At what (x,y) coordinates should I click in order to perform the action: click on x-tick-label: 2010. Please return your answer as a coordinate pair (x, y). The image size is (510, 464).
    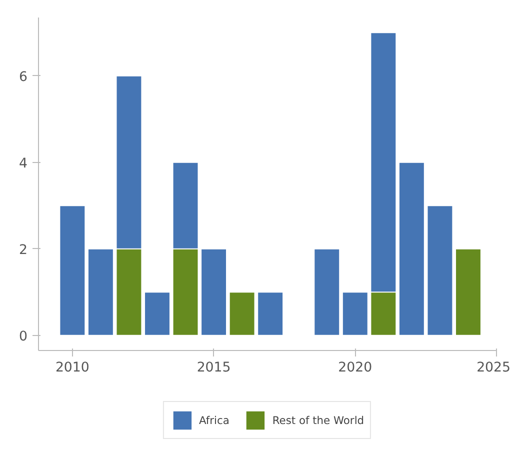
    Looking at the image, I should click on (72, 368).